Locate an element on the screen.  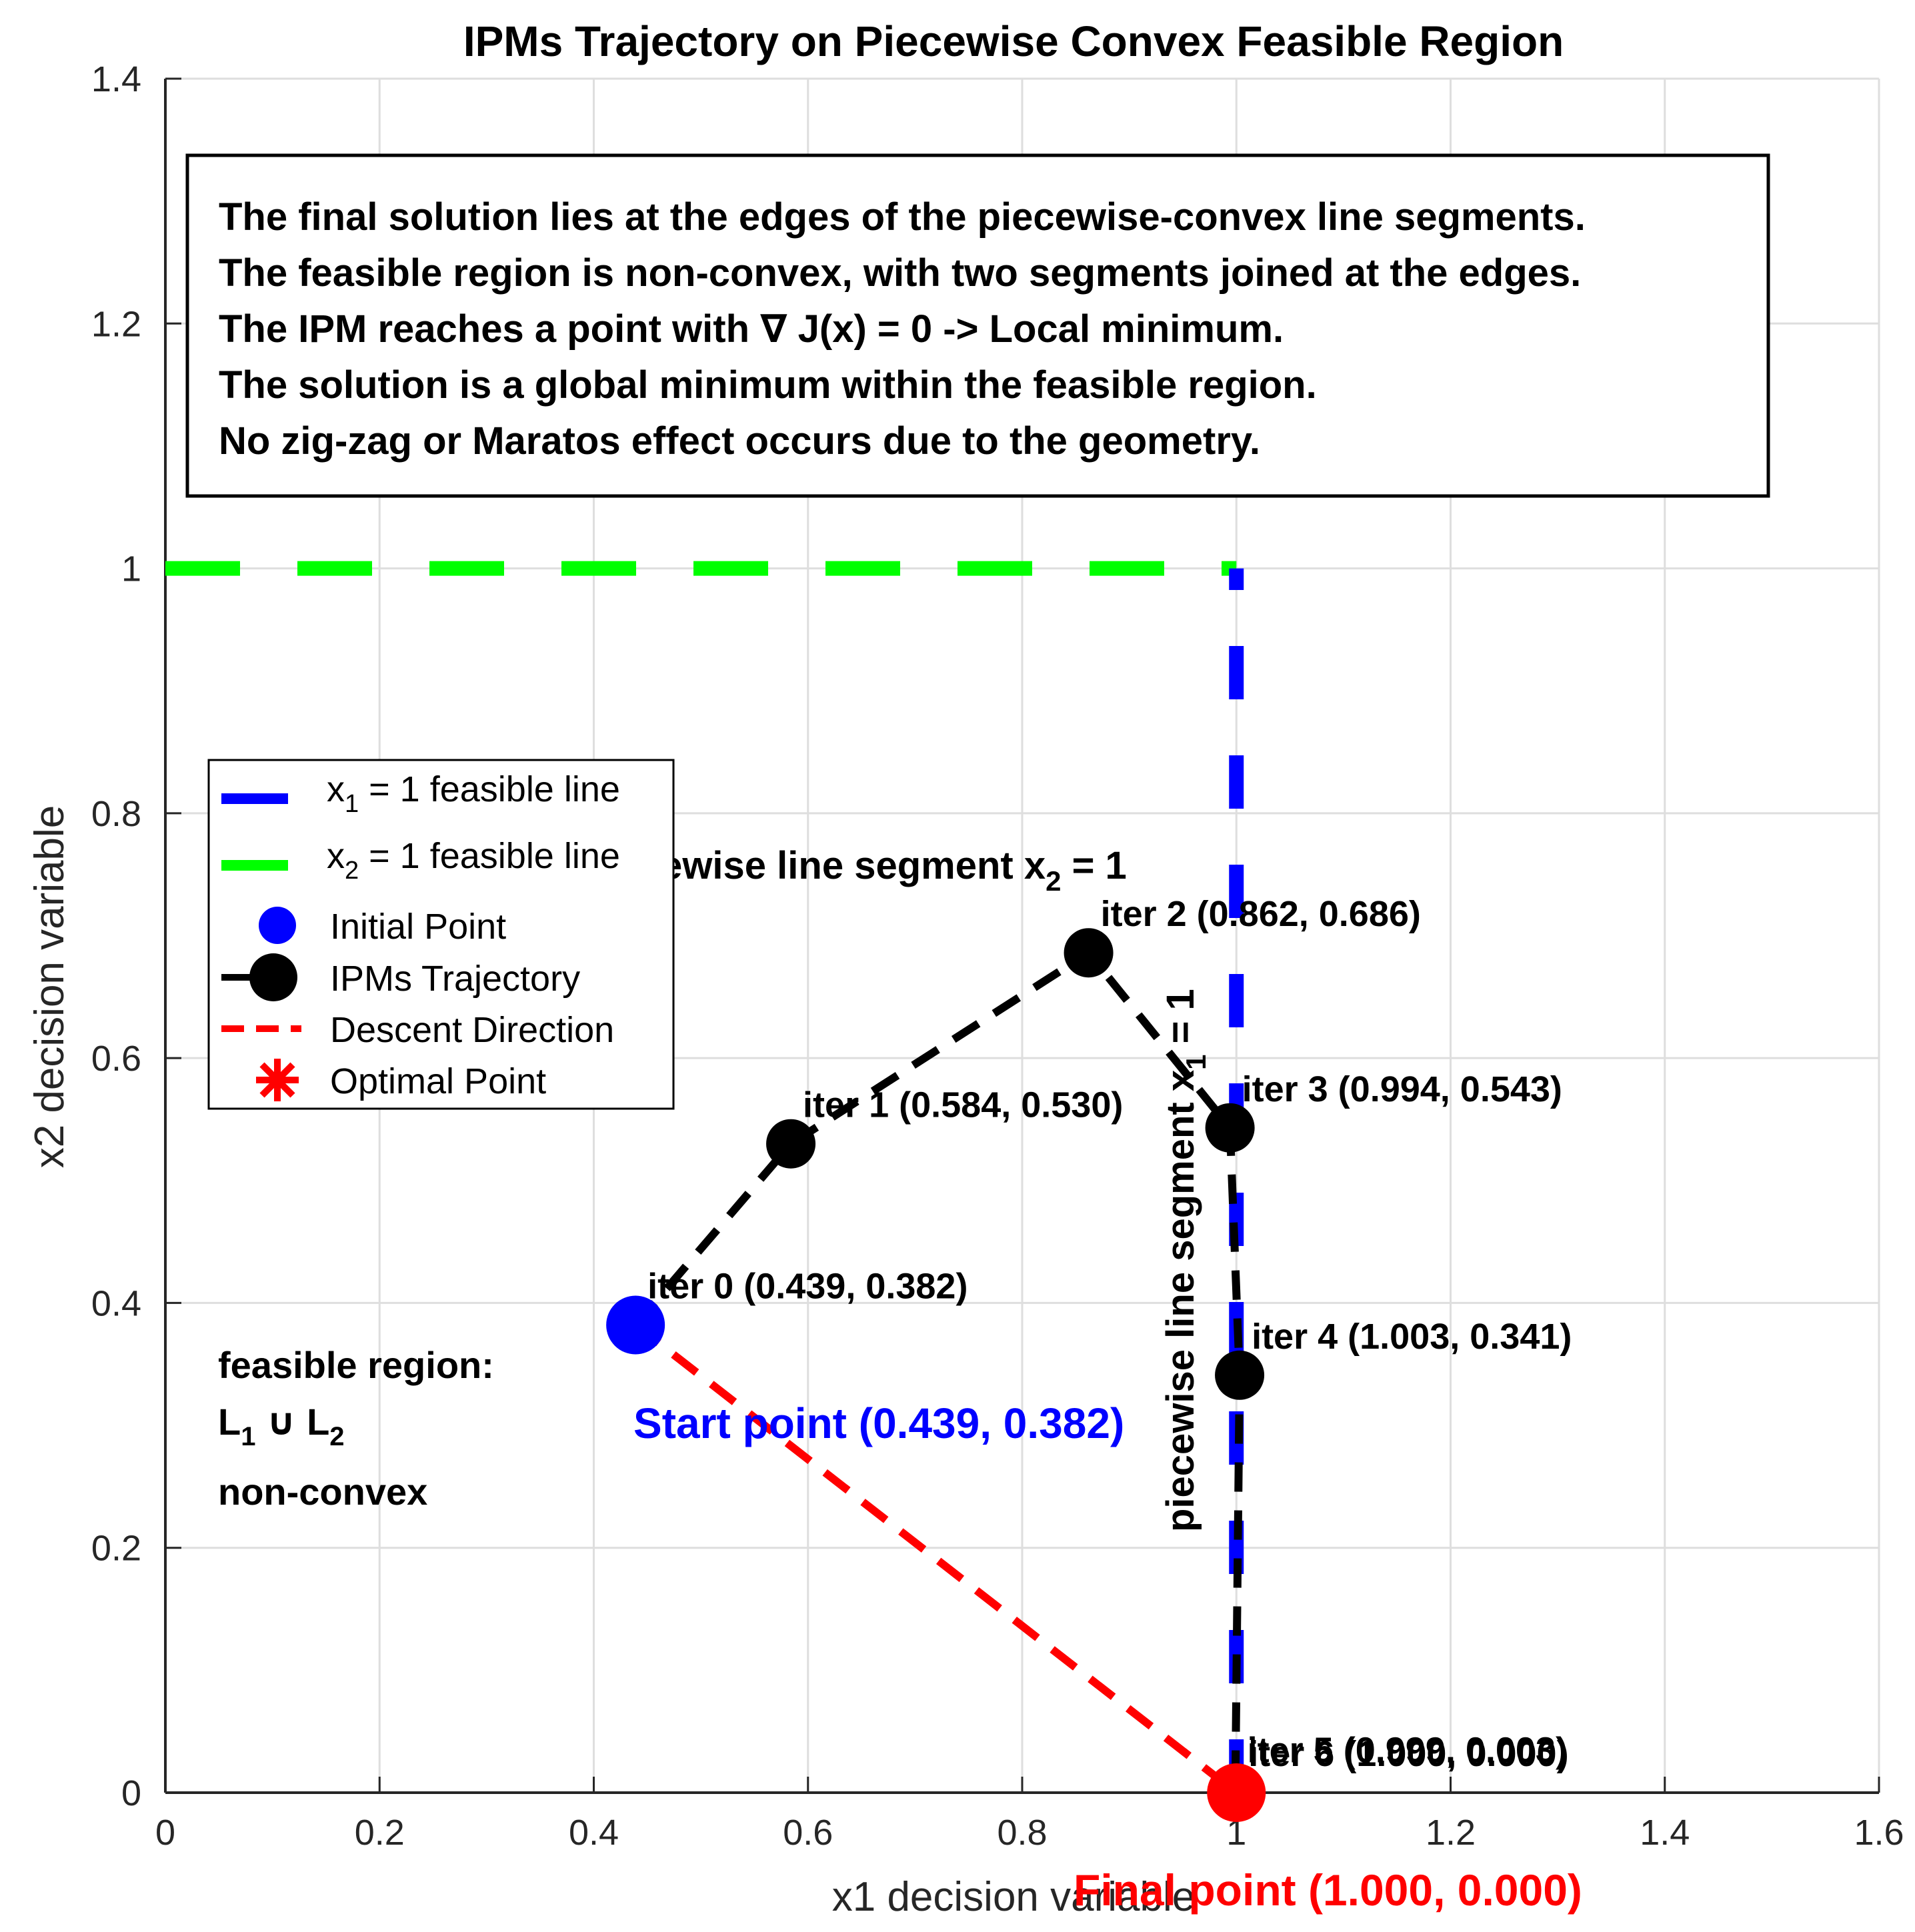
final-point-label: Final point (1.000, 0.000) is located at coordinates (1328, 1890).